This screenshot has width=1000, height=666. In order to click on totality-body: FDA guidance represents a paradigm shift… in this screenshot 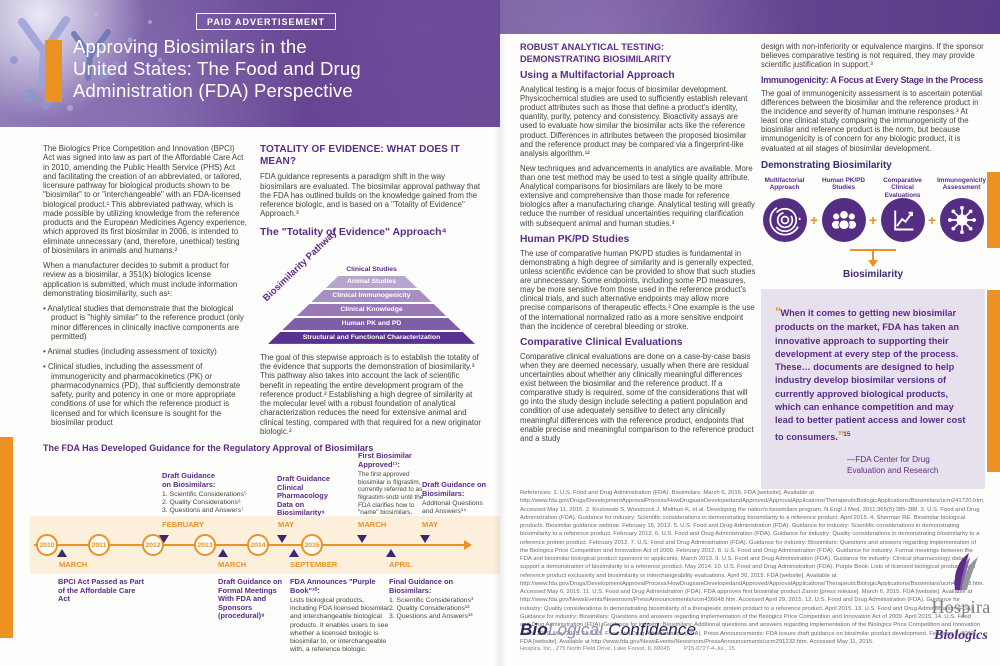, I will do `click(370, 195)`.